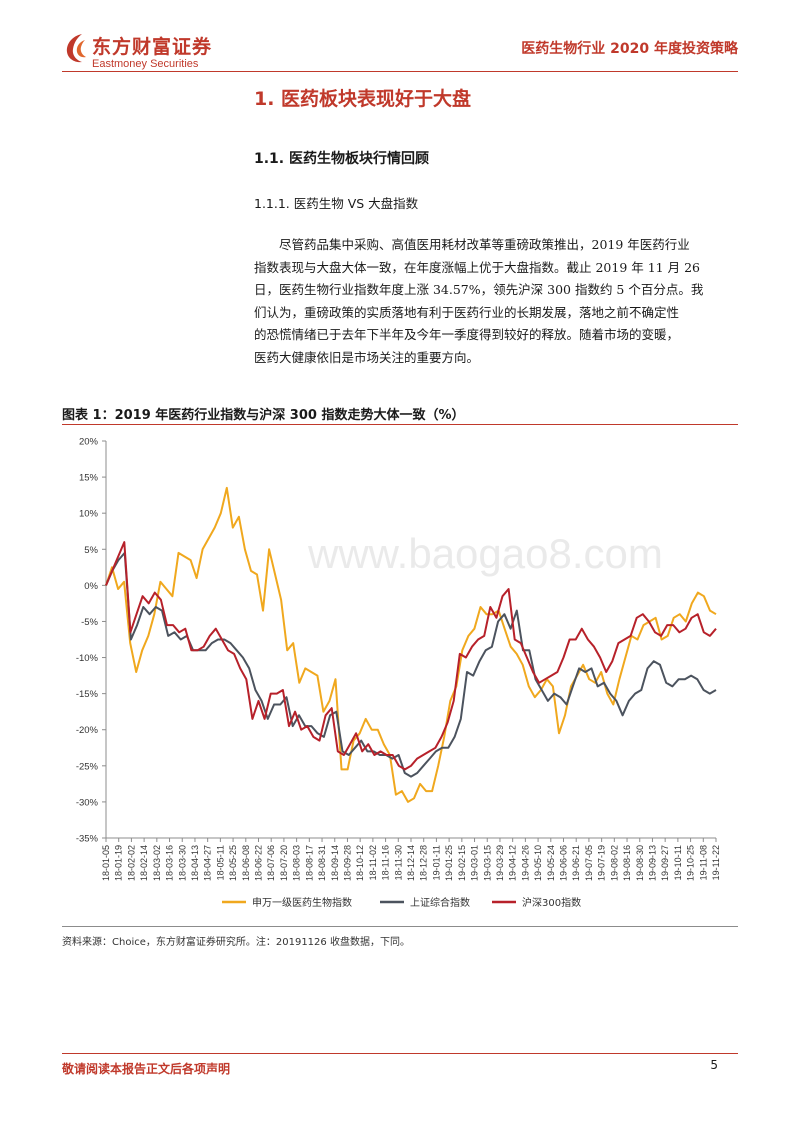 This screenshot has width=800, height=1132. Describe the element at coordinates (91, 550) in the screenshot. I see `y-tick-label: 5%` at that location.